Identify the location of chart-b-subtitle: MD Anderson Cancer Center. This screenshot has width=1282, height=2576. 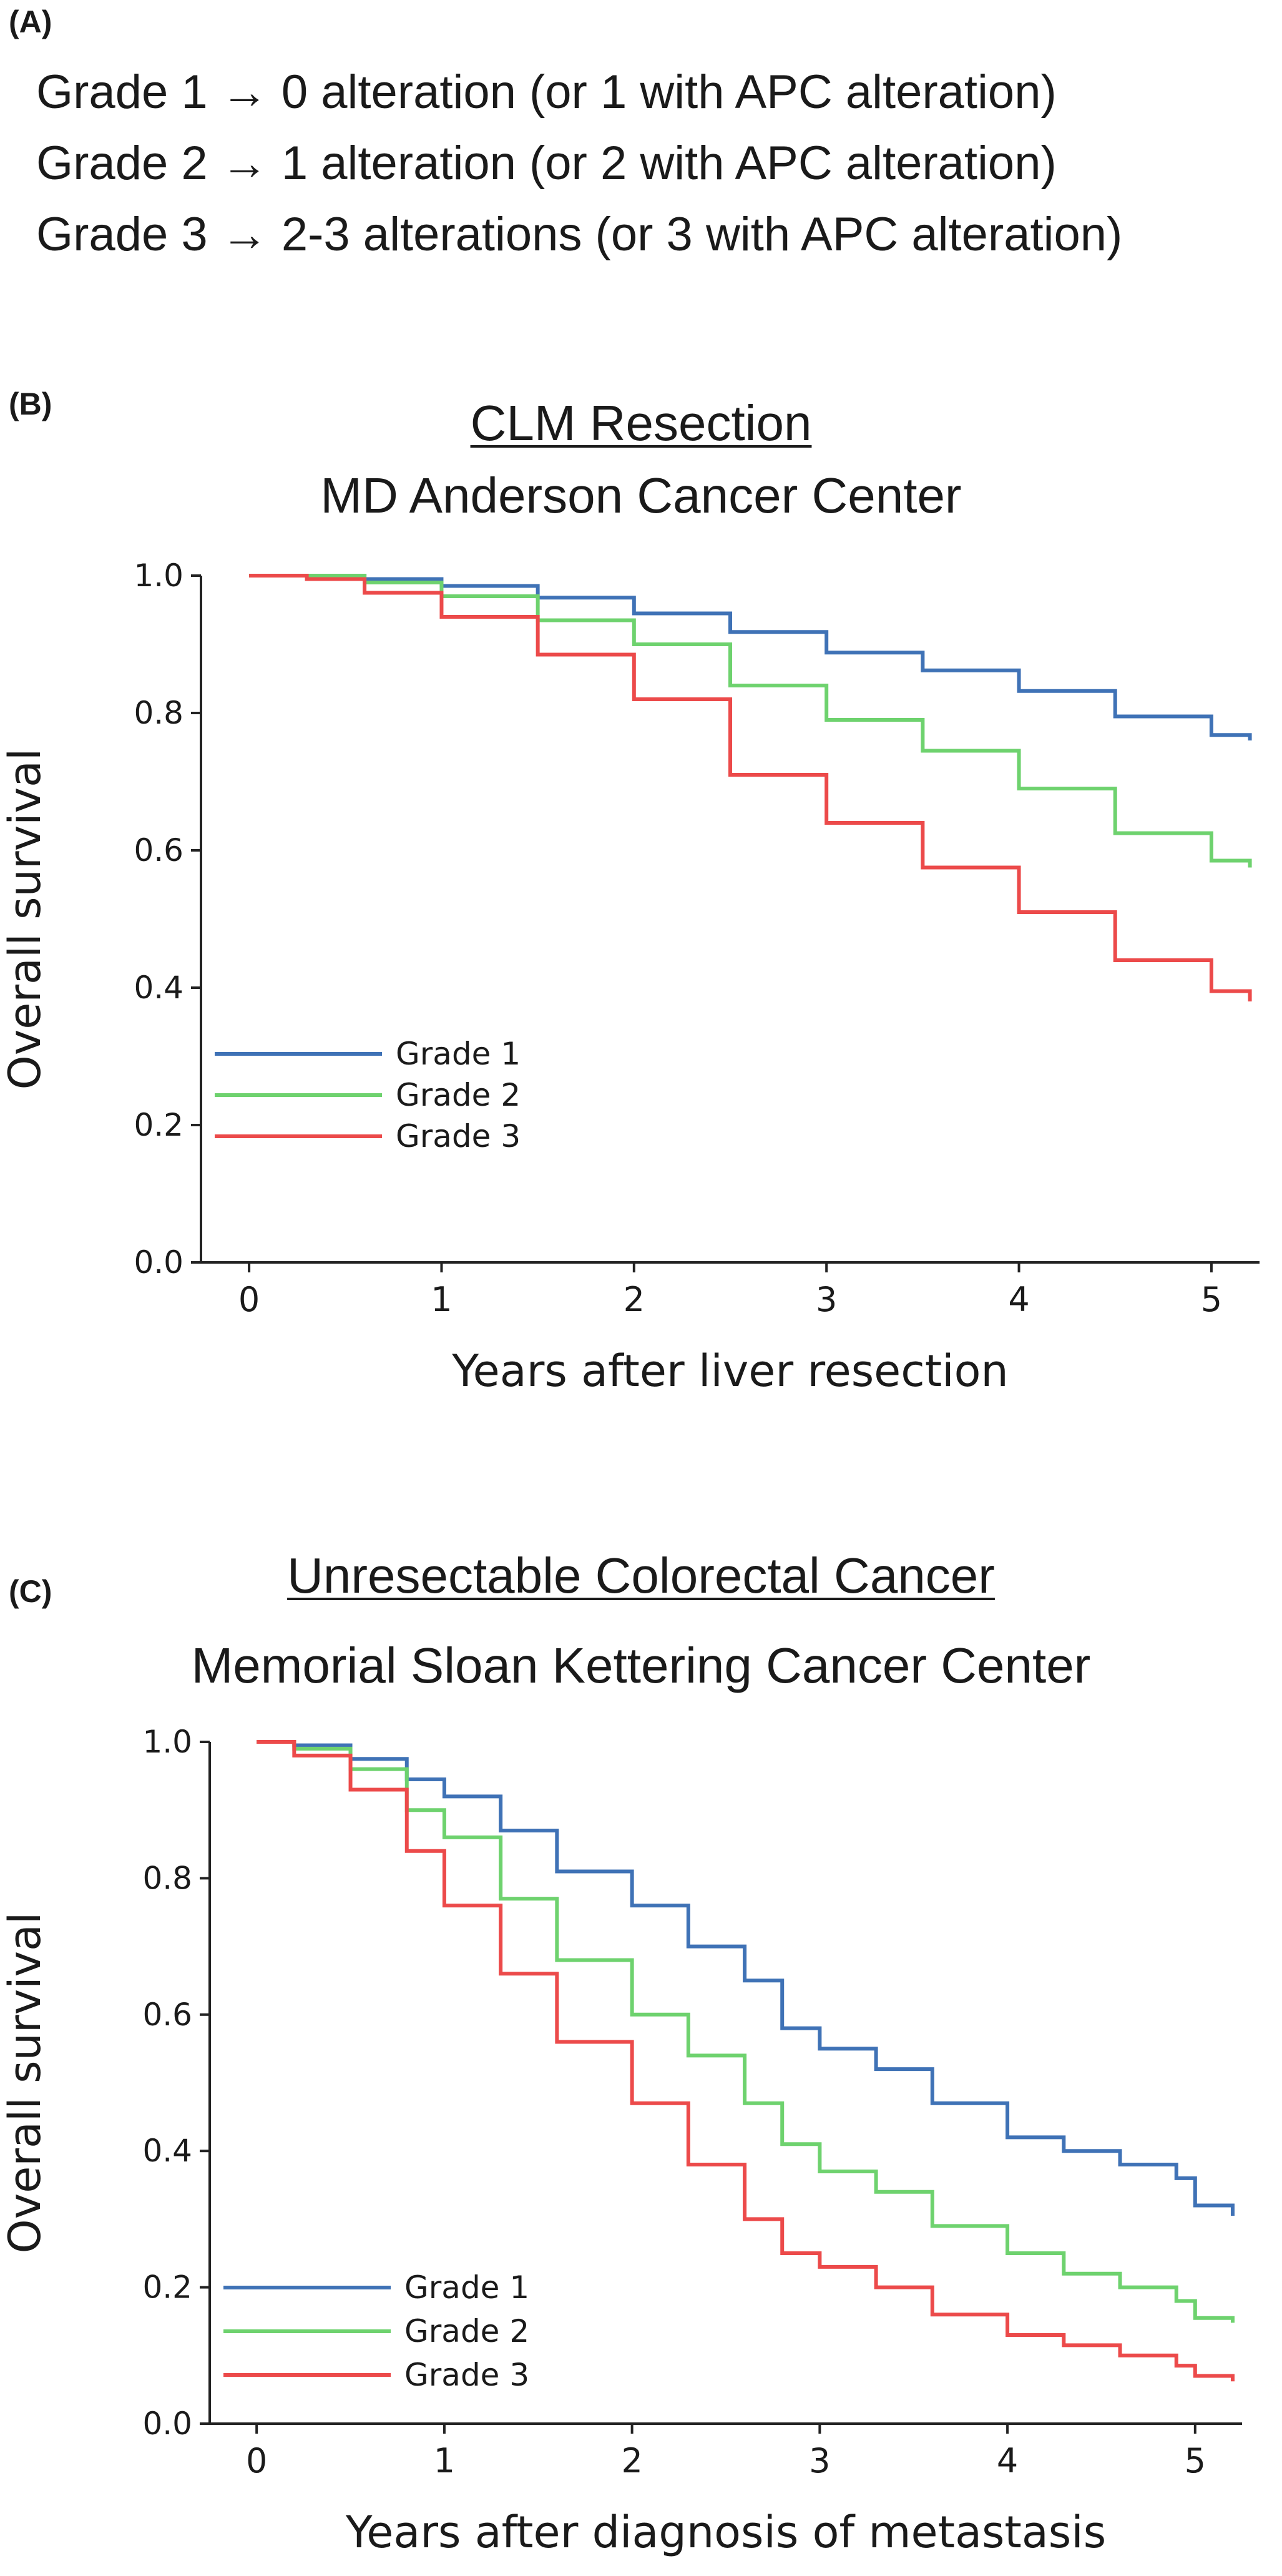
(641, 495).